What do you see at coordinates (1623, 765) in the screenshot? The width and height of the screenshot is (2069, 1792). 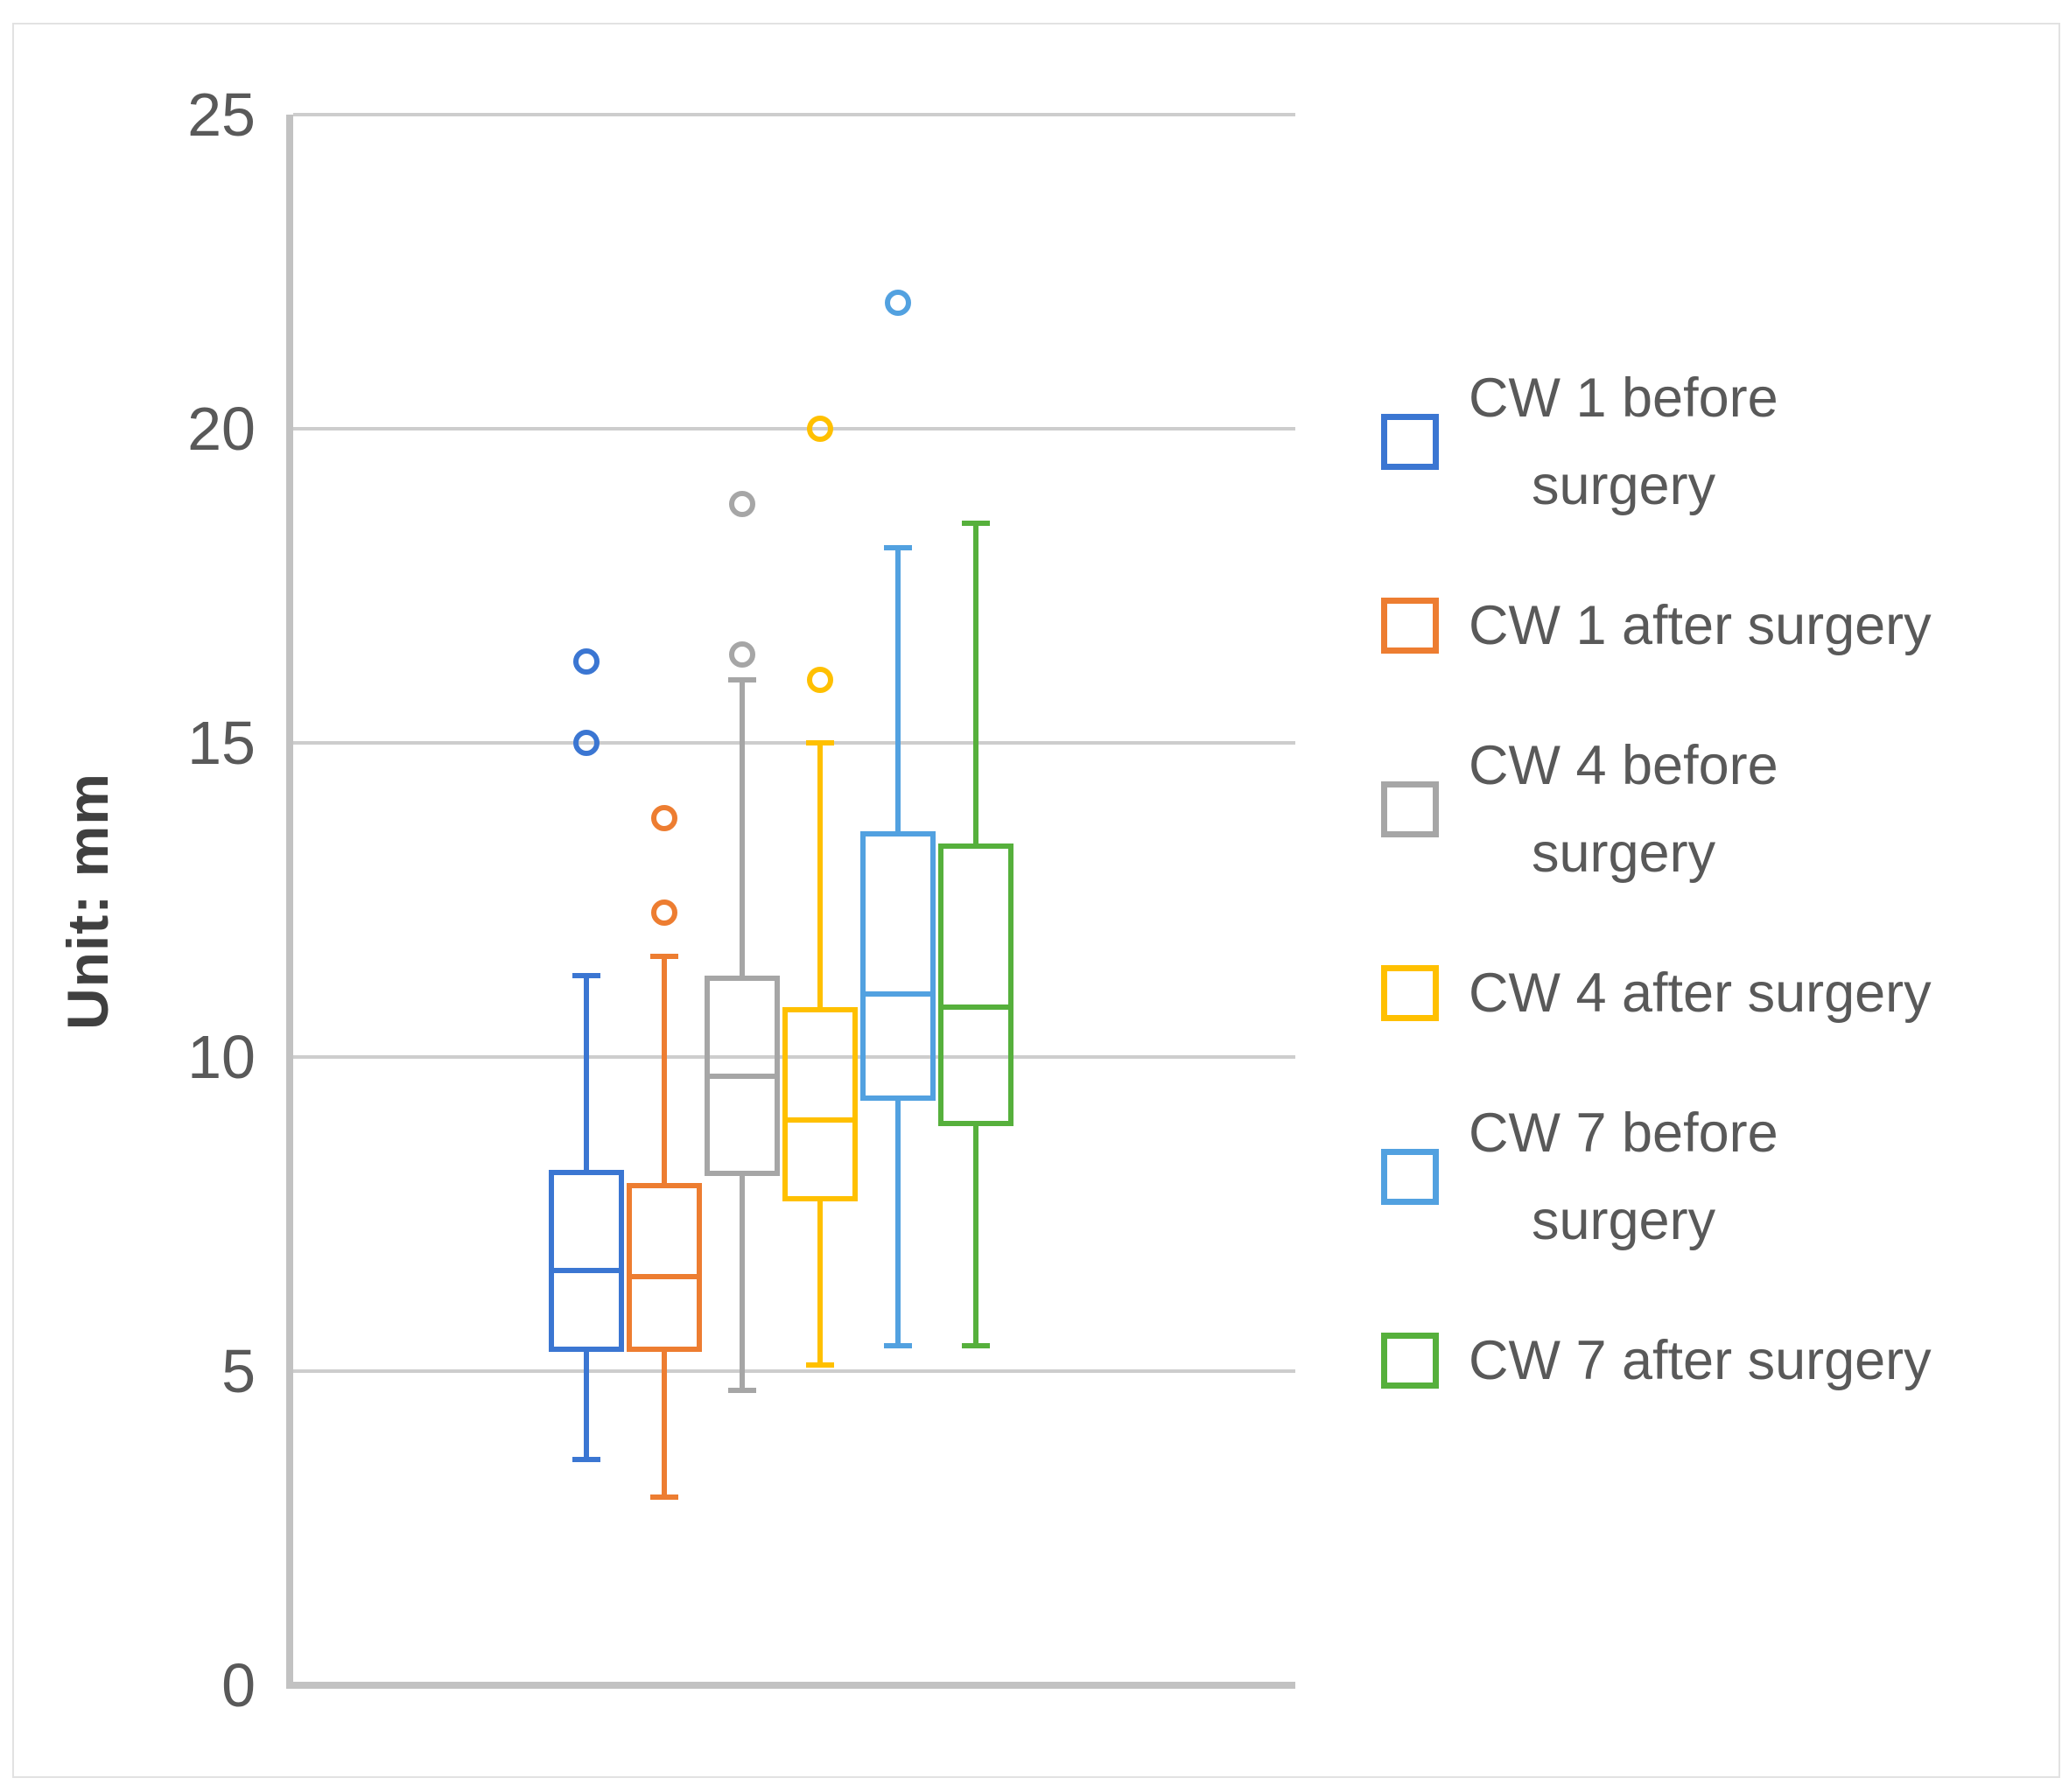 I see `legend-label-line: CW 4 before` at bounding box center [1623, 765].